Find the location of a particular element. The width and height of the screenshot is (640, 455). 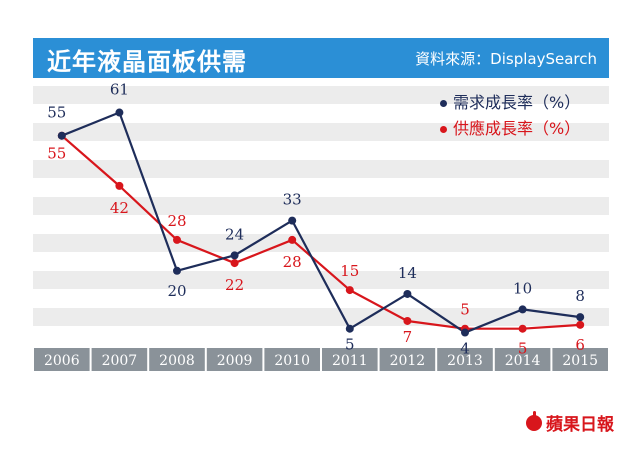

x-tick-label: 2008 is located at coordinates (177, 361).